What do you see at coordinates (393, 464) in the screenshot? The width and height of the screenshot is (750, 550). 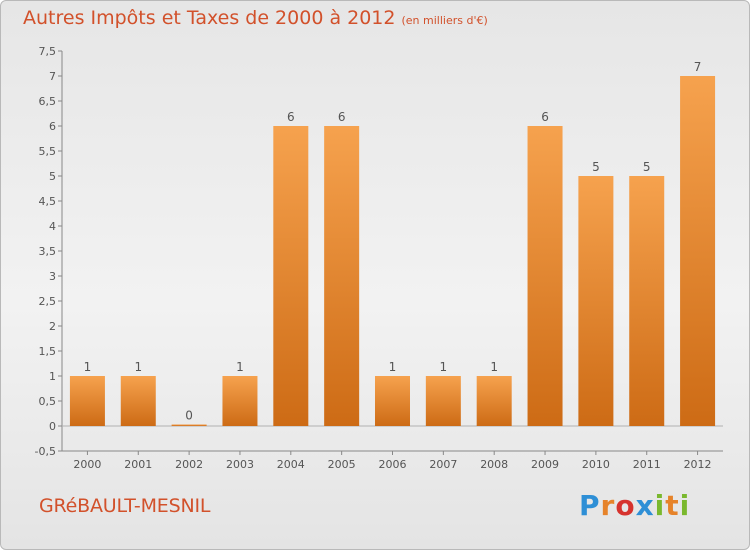 I see `x-tick-label: 2006` at bounding box center [393, 464].